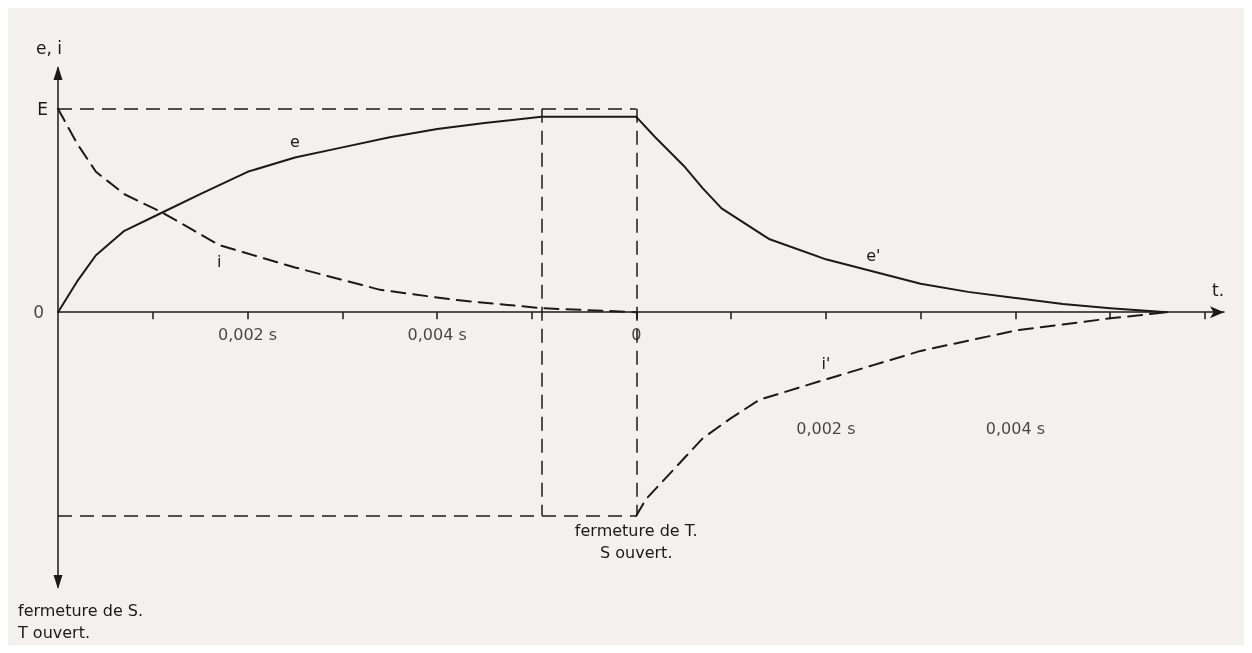 This screenshot has height=653, width=1252. I want to click on series-label: i, so click(219, 261).